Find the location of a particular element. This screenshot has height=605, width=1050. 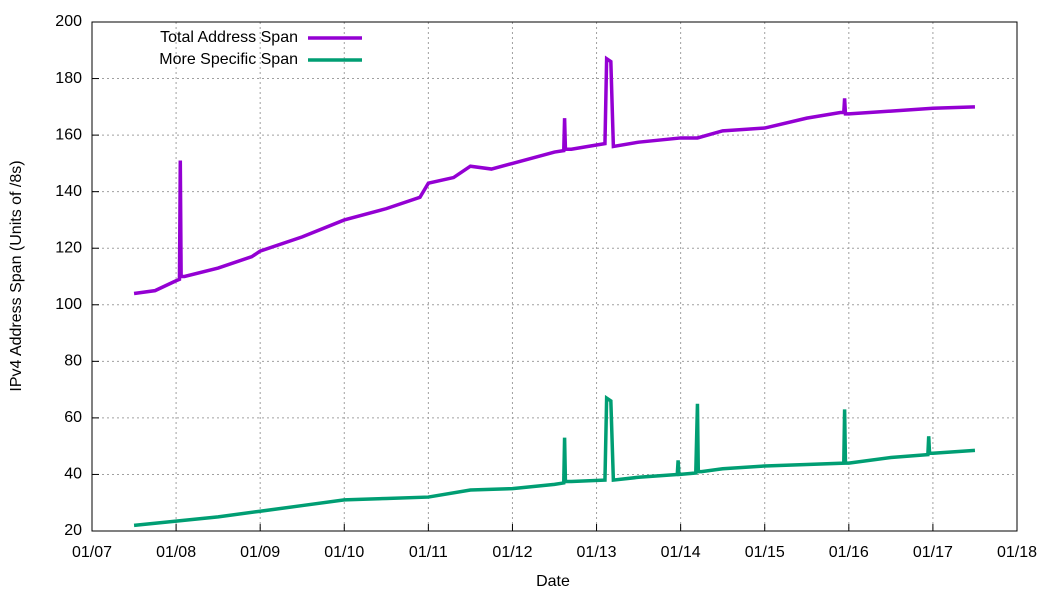

y-tick-label: 60 is located at coordinates (73, 417).